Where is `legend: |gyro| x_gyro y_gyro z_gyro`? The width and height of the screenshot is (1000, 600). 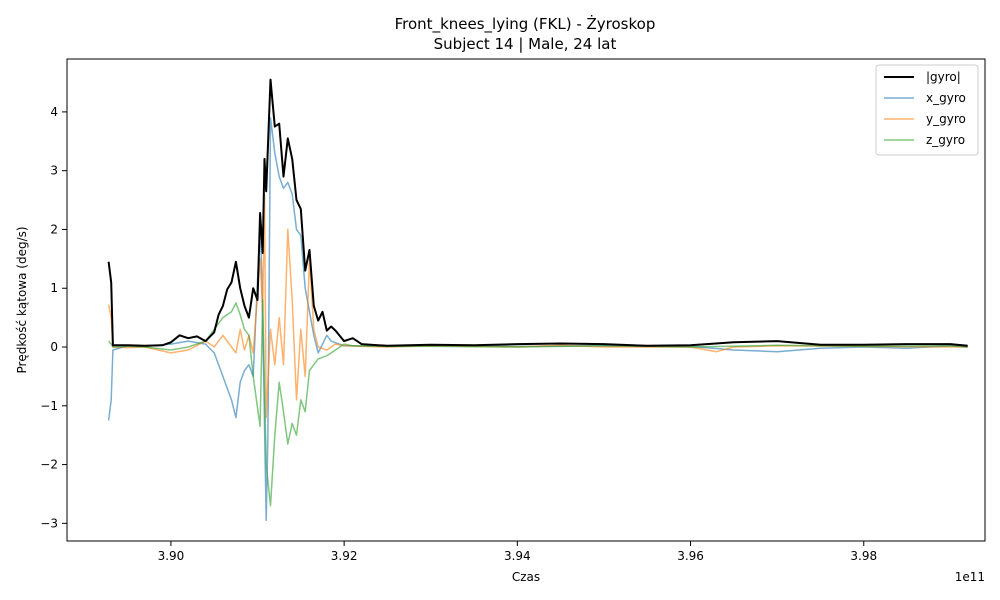
legend: |gyro| x_gyro y_gyro z_gyro is located at coordinates (927, 110).